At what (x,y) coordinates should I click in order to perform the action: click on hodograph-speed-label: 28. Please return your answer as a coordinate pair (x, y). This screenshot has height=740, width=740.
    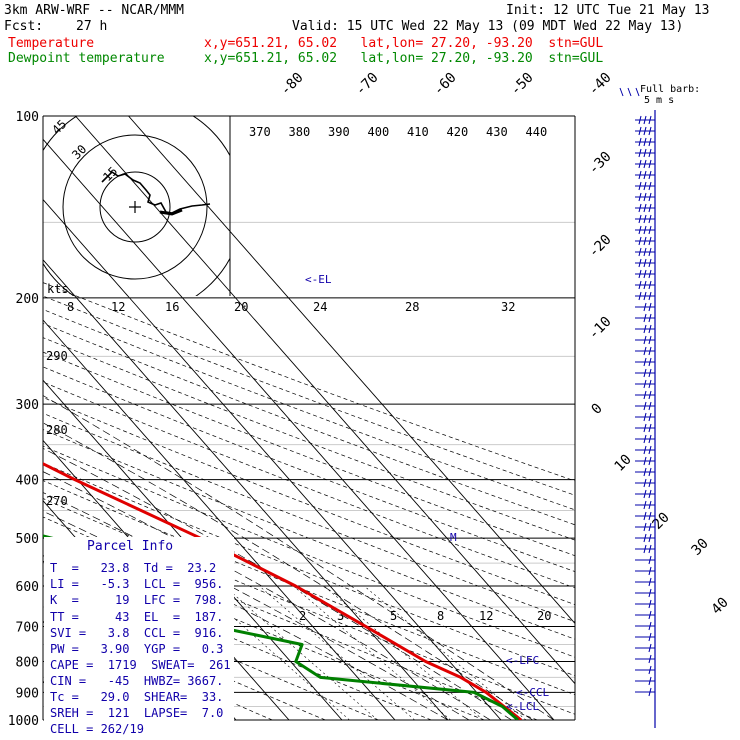
    Looking at the image, I should click on (412, 307).